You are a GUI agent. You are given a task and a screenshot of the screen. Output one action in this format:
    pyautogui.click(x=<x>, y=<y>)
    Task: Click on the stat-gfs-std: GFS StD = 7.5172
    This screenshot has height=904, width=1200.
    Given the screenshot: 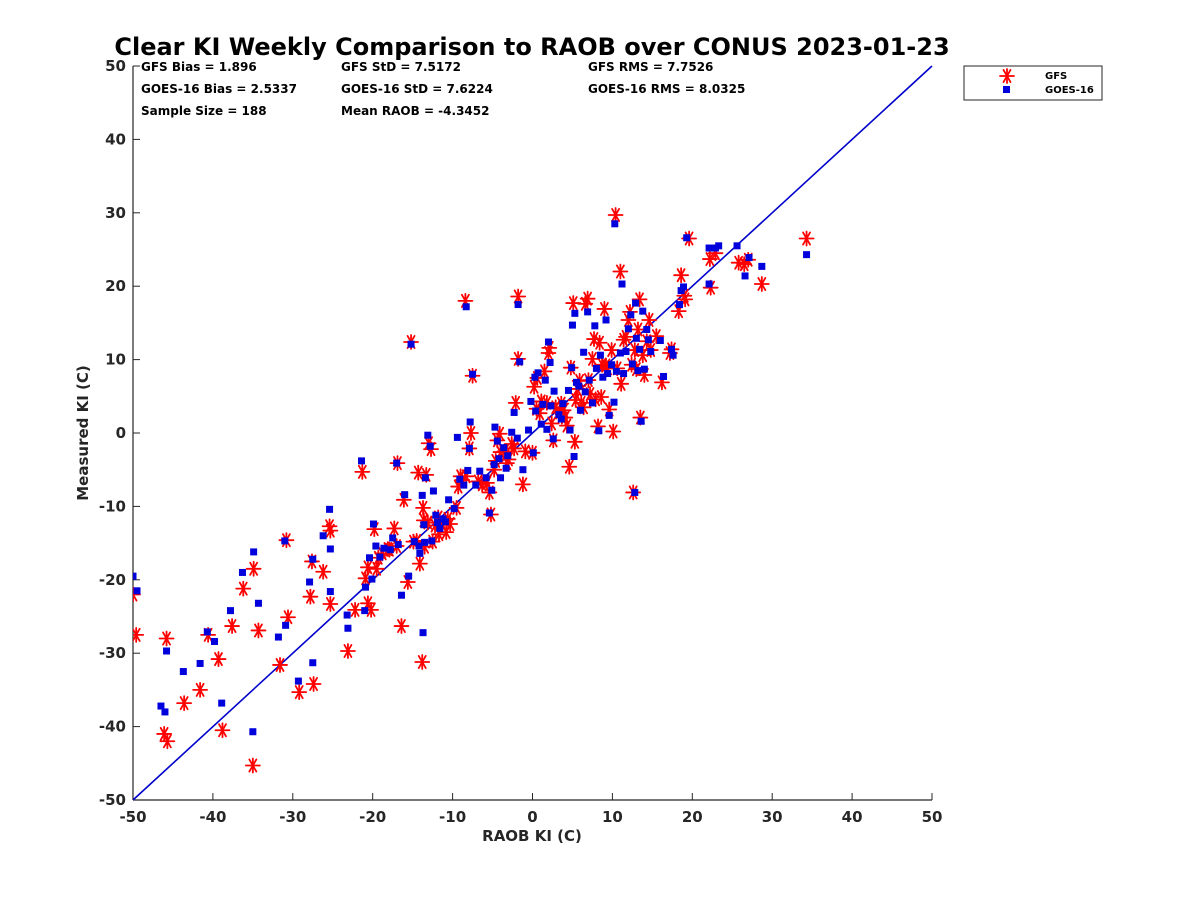 What is the action you would take?
    pyautogui.click(x=401, y=67)
    